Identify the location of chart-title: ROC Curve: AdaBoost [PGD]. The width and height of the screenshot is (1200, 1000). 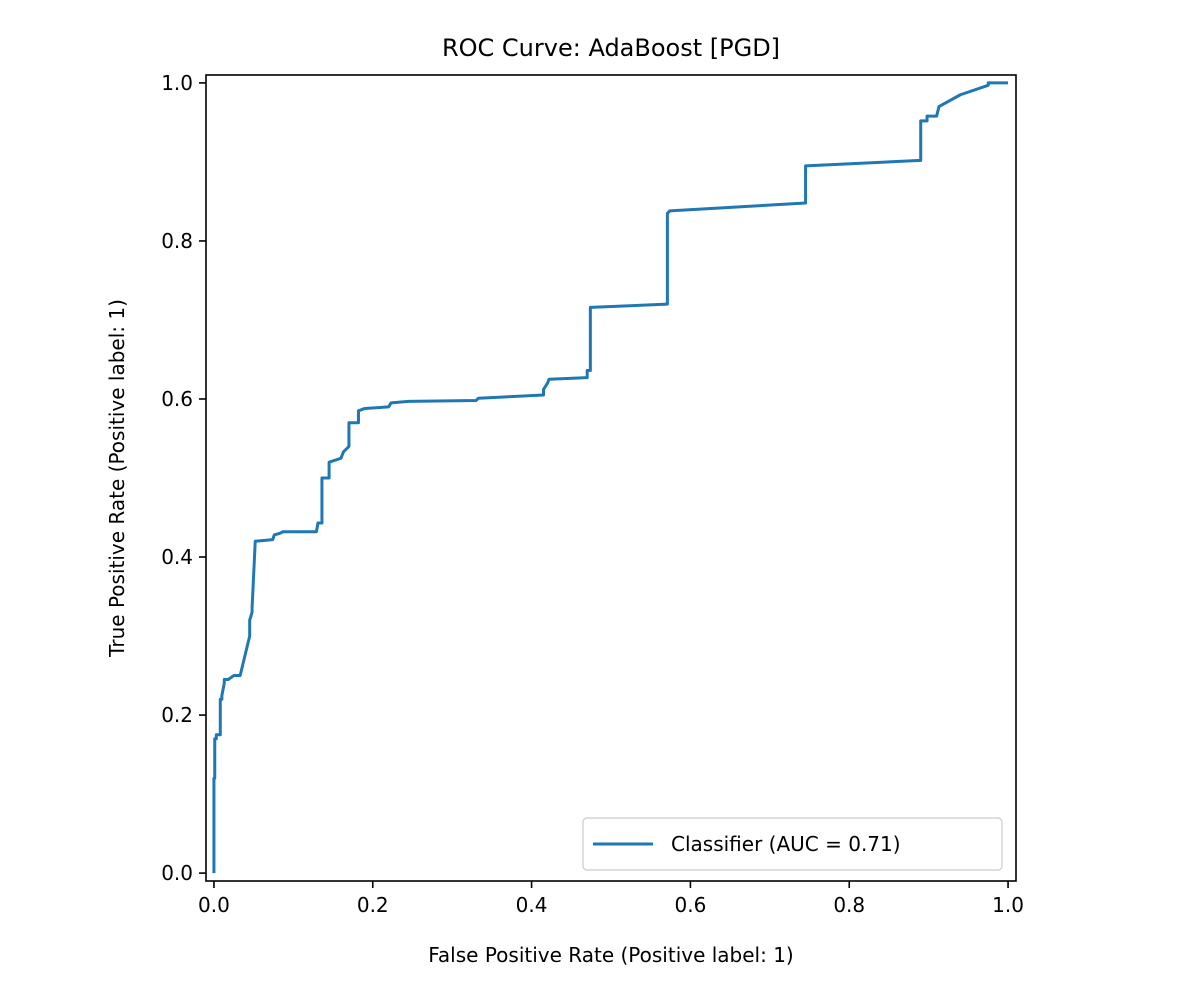
(611, 48).